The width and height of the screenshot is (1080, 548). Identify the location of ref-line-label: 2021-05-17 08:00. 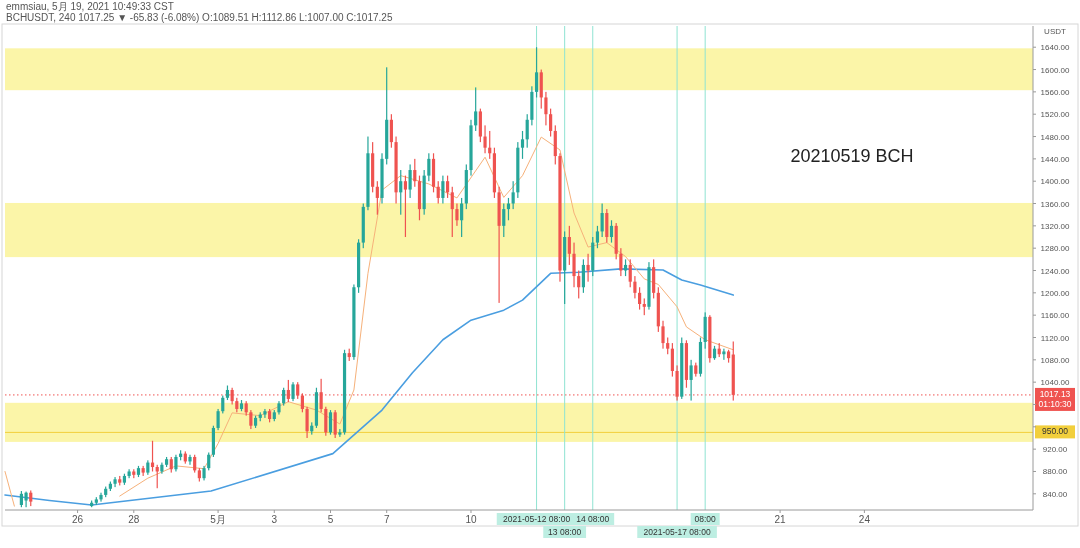
(677, 532).